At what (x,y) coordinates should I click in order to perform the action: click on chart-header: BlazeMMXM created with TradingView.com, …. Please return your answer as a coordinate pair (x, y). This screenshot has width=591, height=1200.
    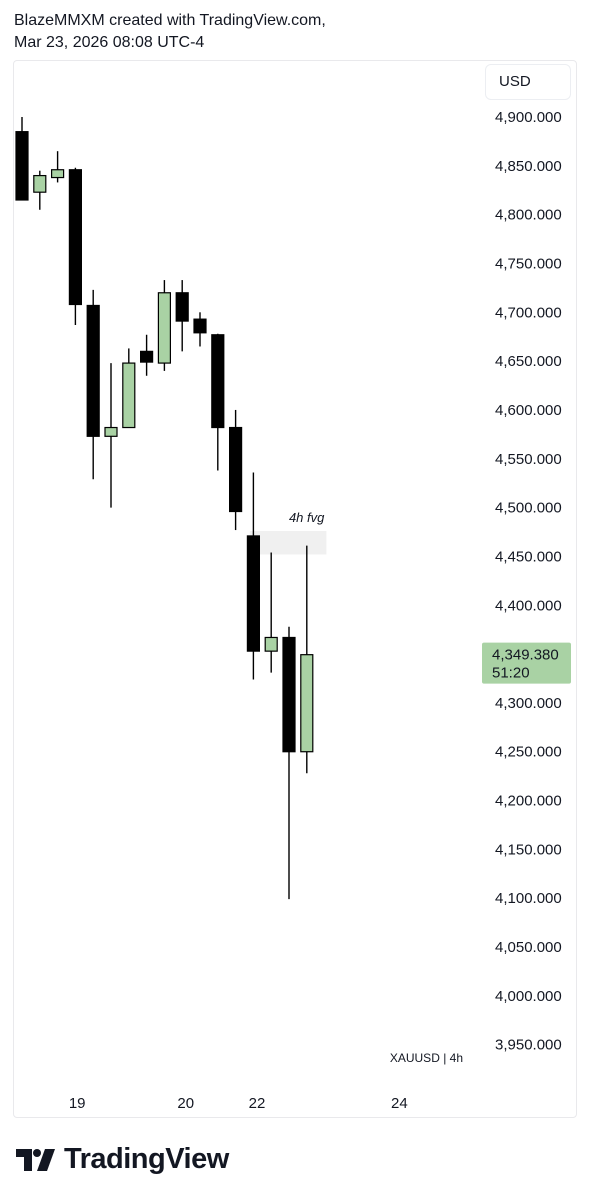
    Looking at the image, I should click on (170, 32).